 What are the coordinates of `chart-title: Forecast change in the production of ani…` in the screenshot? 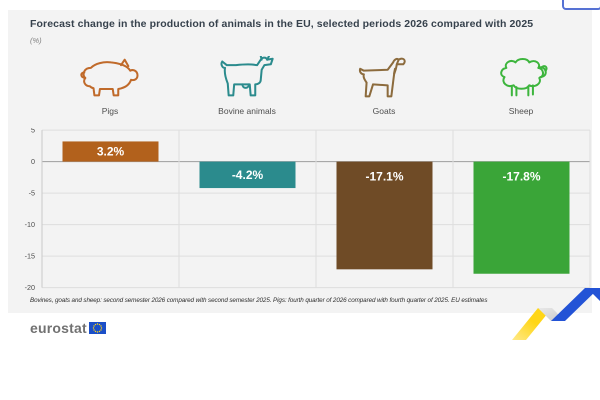 It's located at (282, 24).